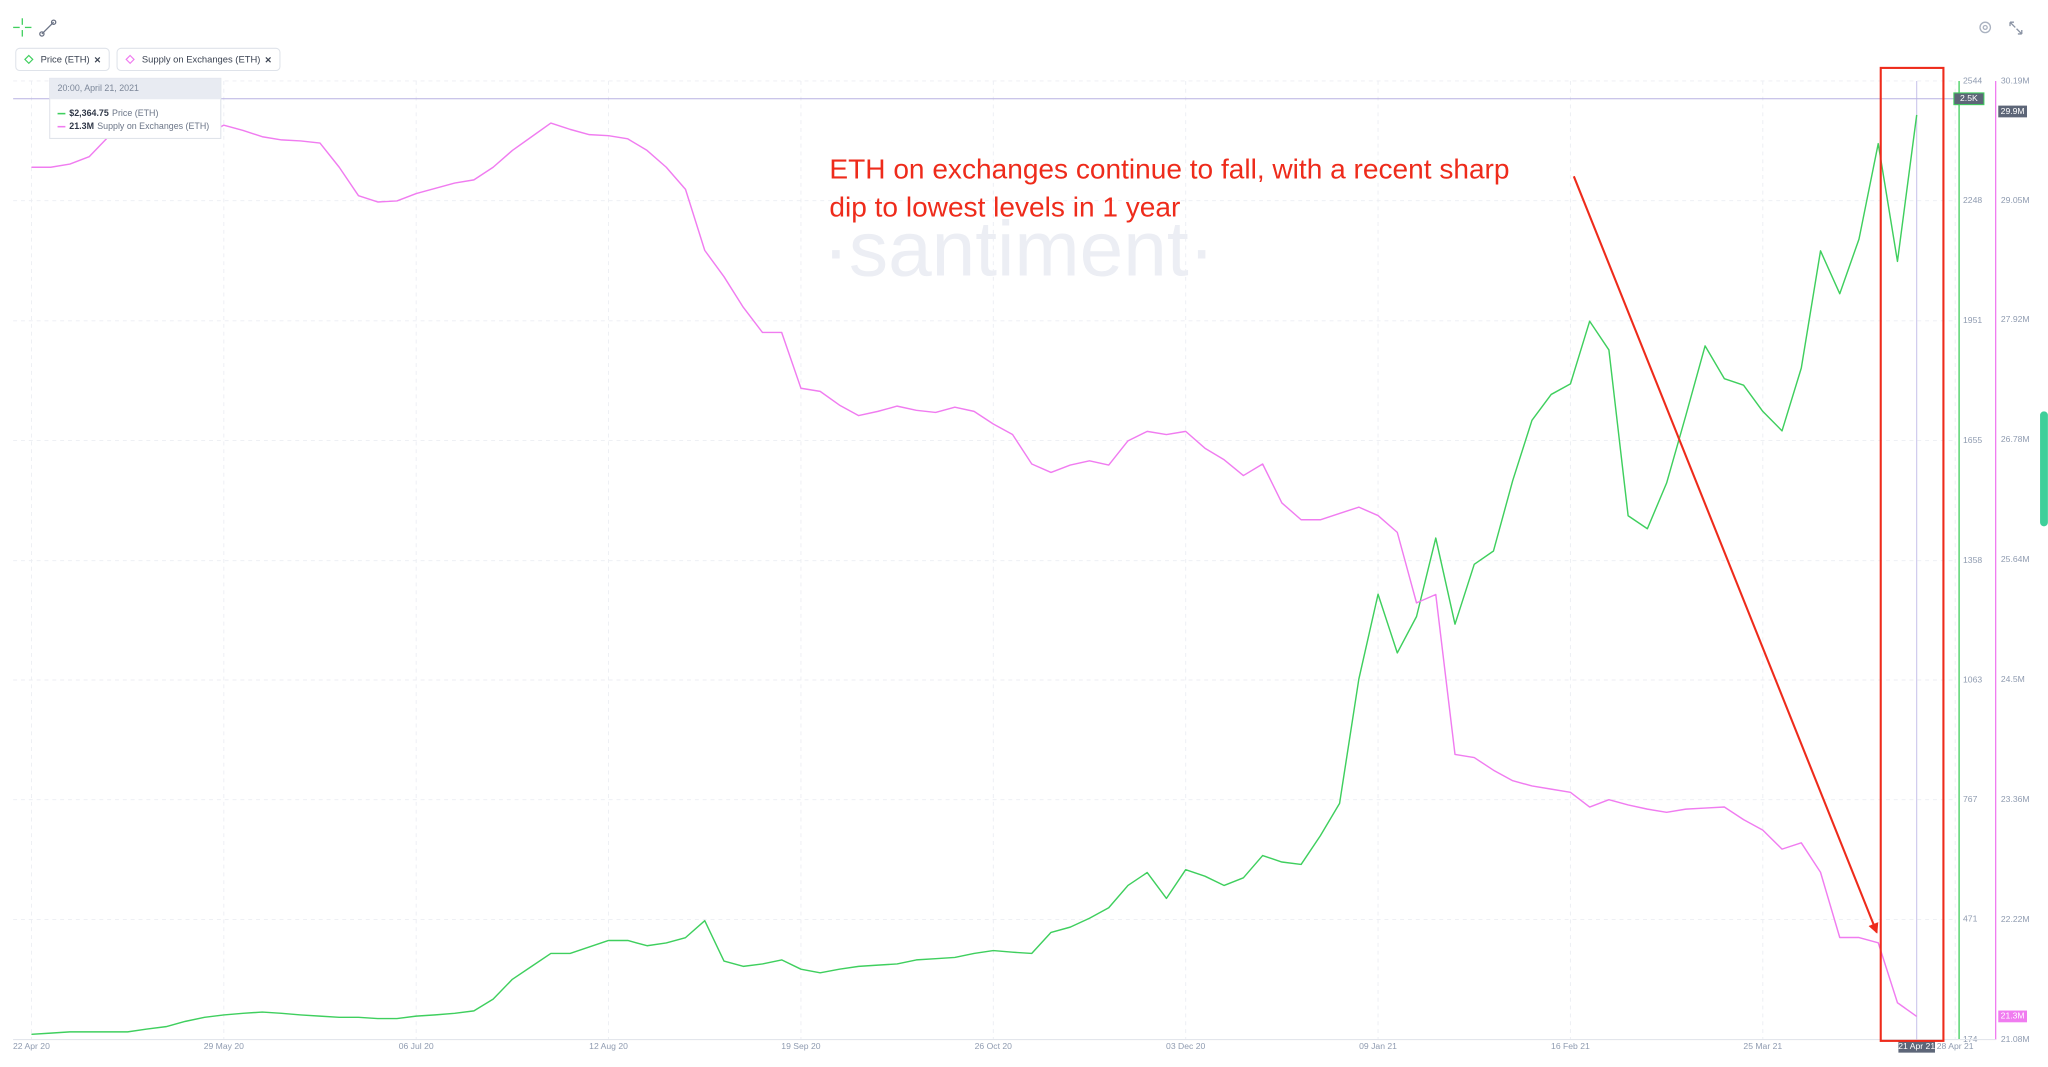  I want to click on x-tick-label: 09 Jan 21, so click(1378, 1046).